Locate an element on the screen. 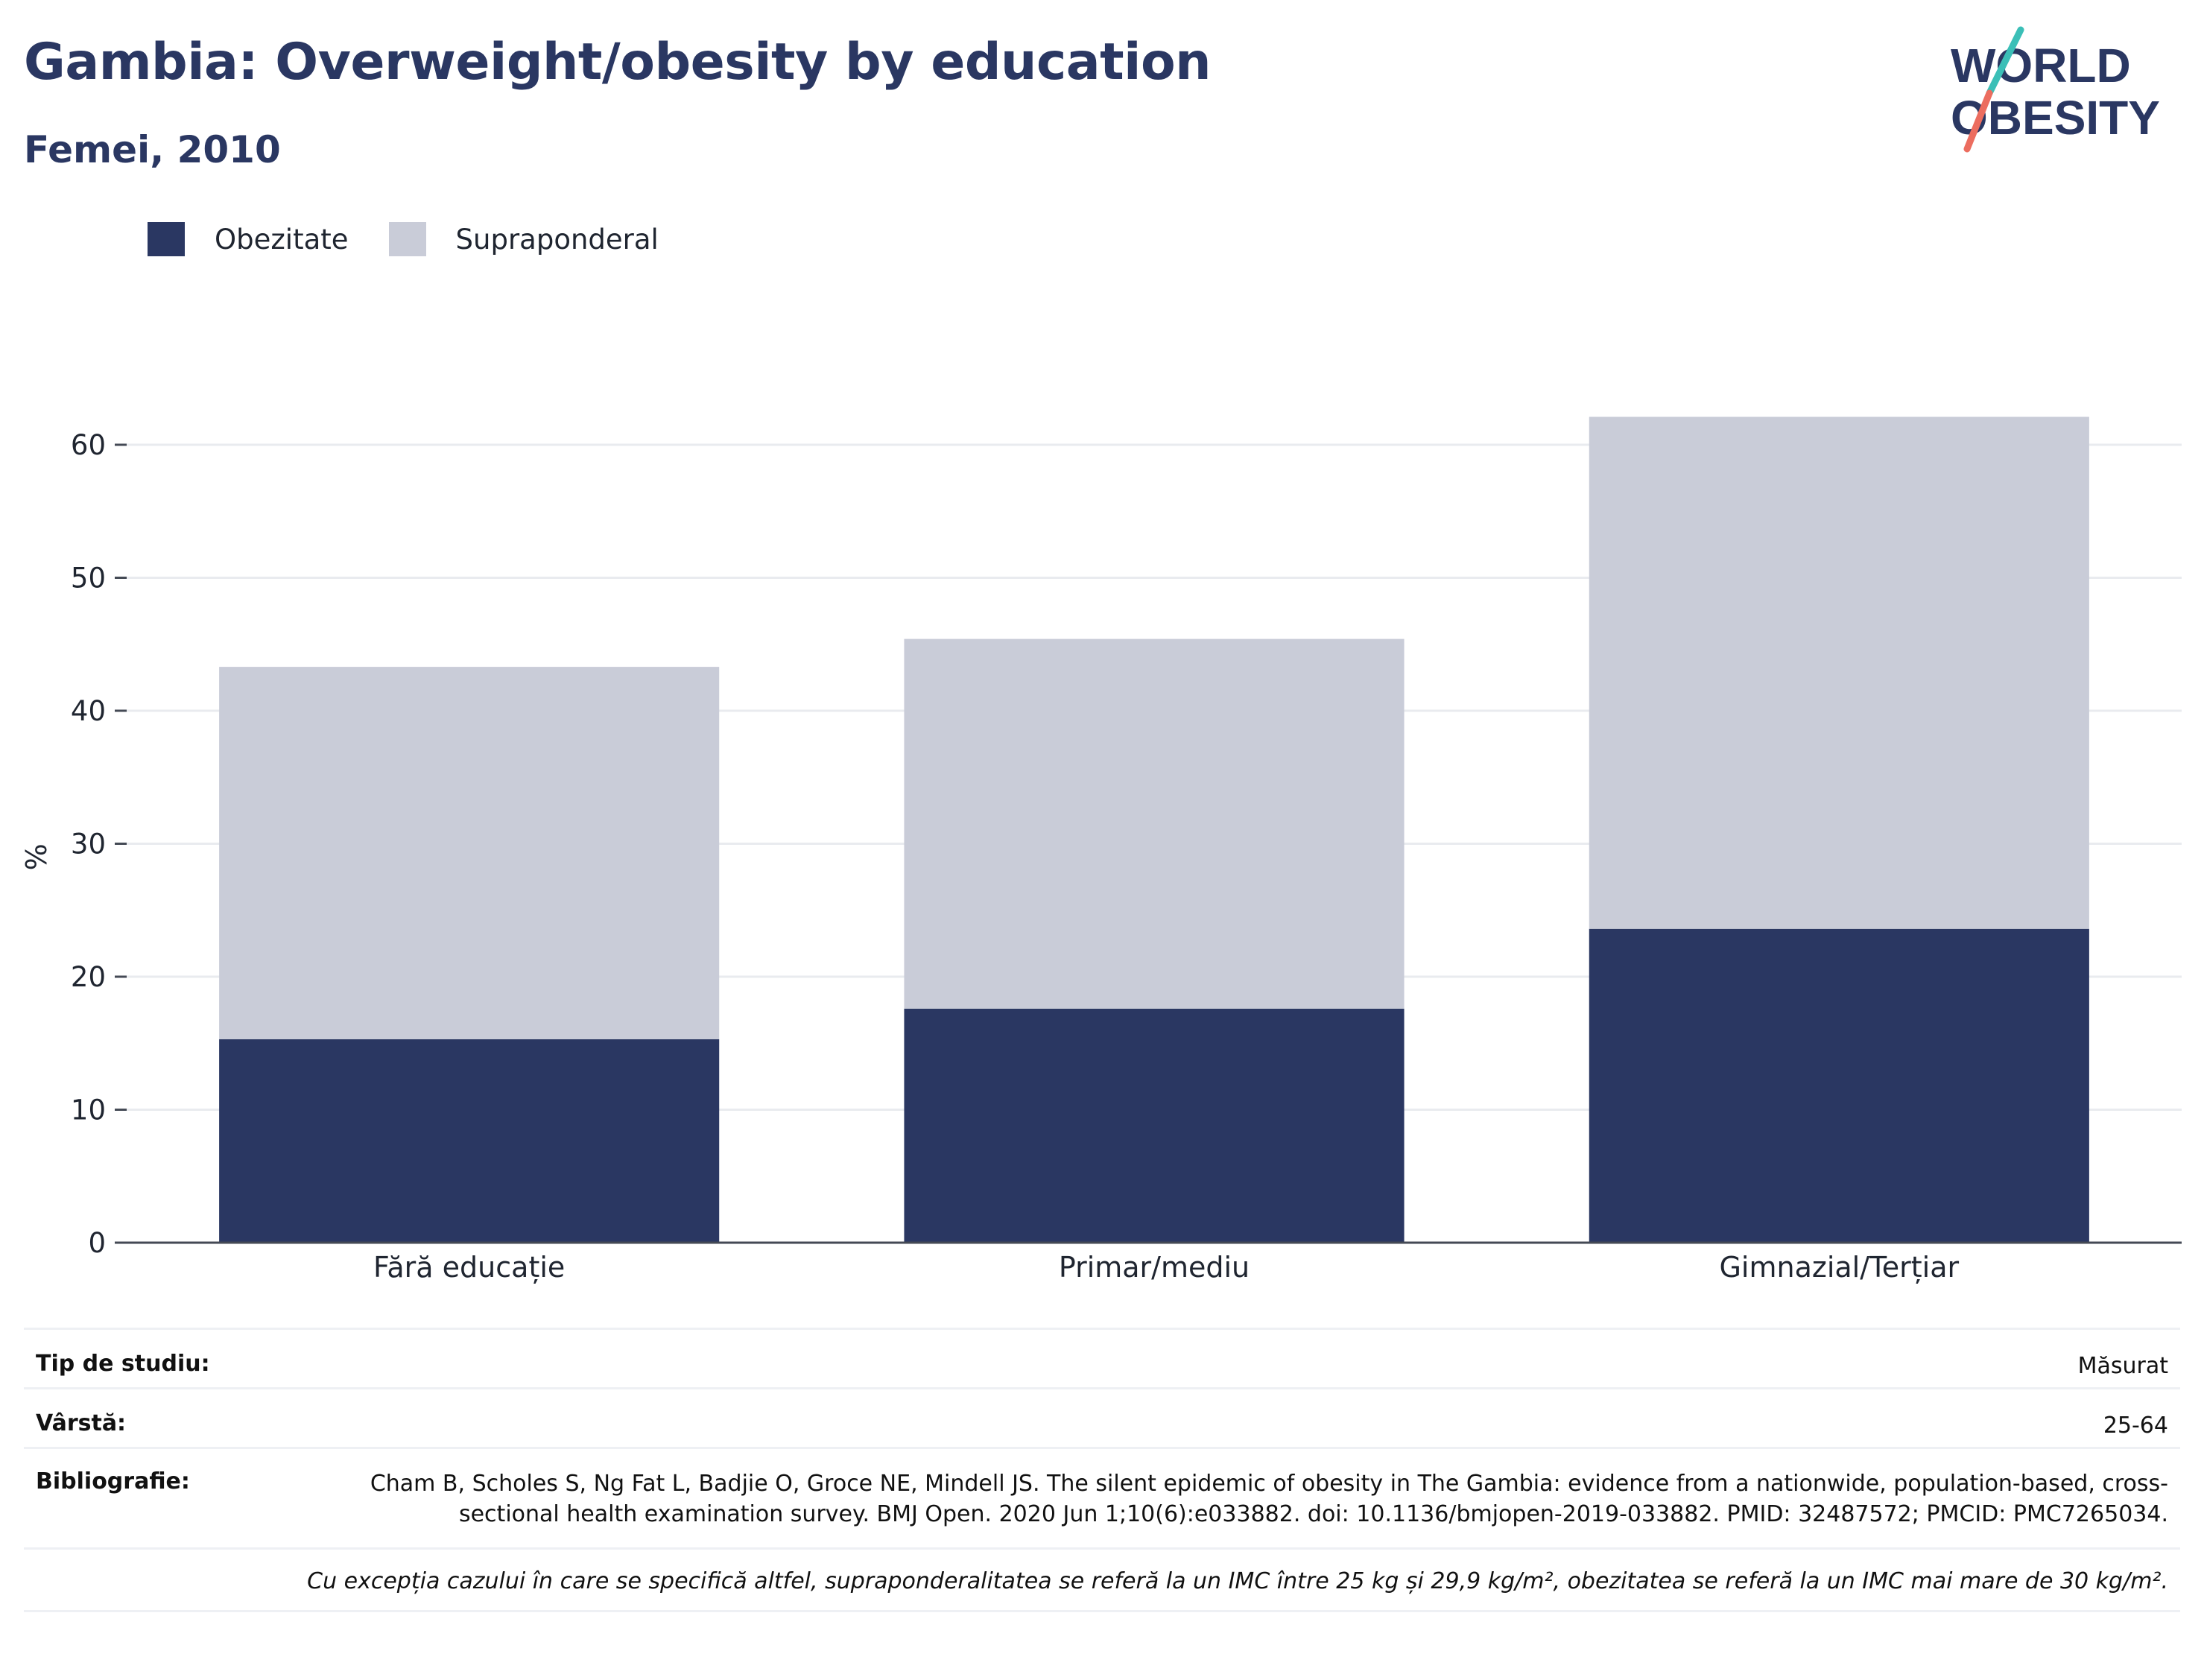 Image resolution: width=2204 pixels, height=1680 pixels. y-tick-label: 10 is located at coordinates (88, 1110).